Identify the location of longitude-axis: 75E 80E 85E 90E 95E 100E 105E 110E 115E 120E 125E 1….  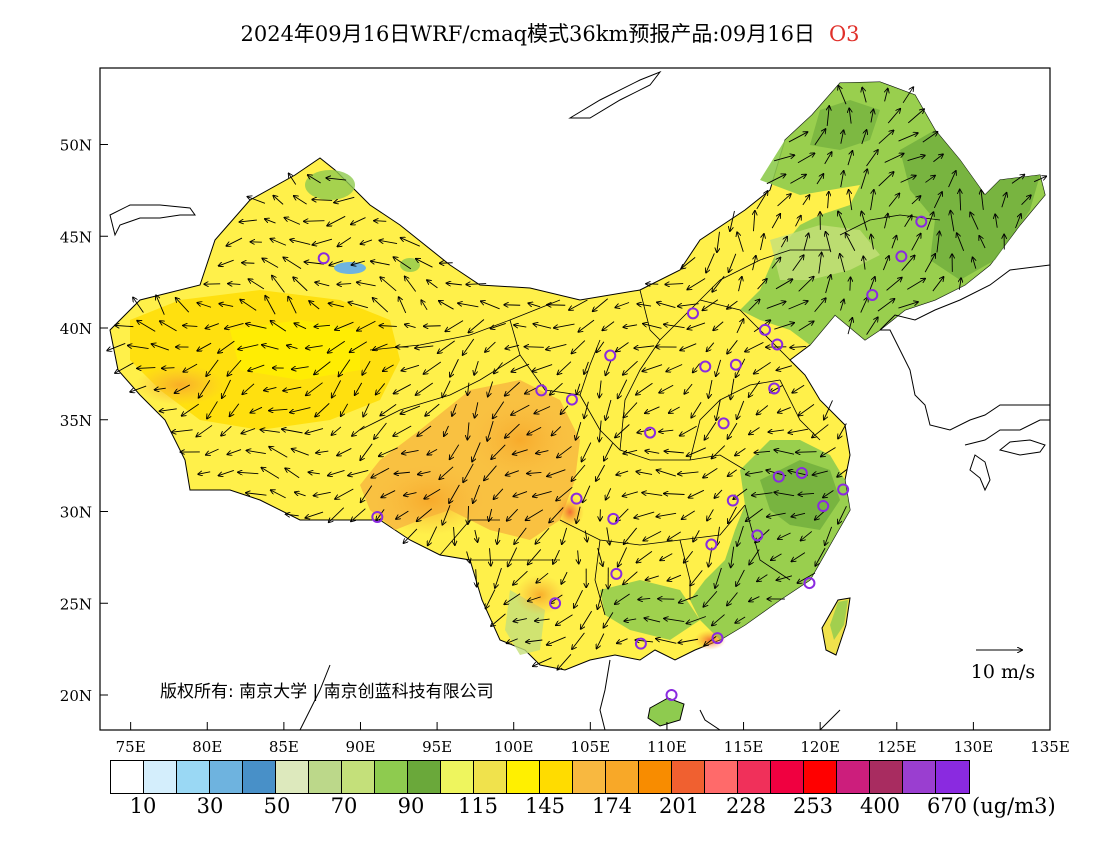
(593, 739).